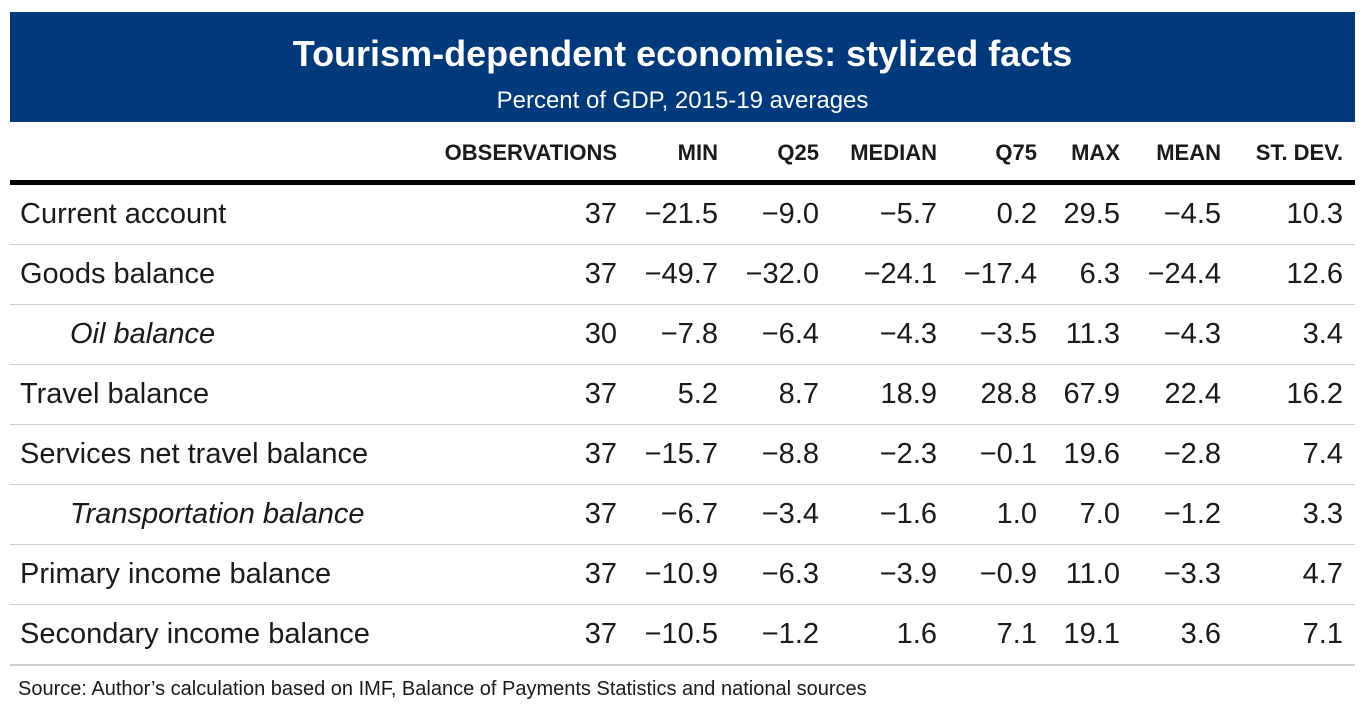 This screenshot has height=725, width=1365. I want to click on row-label: Transportation balance, so click(217, 514).